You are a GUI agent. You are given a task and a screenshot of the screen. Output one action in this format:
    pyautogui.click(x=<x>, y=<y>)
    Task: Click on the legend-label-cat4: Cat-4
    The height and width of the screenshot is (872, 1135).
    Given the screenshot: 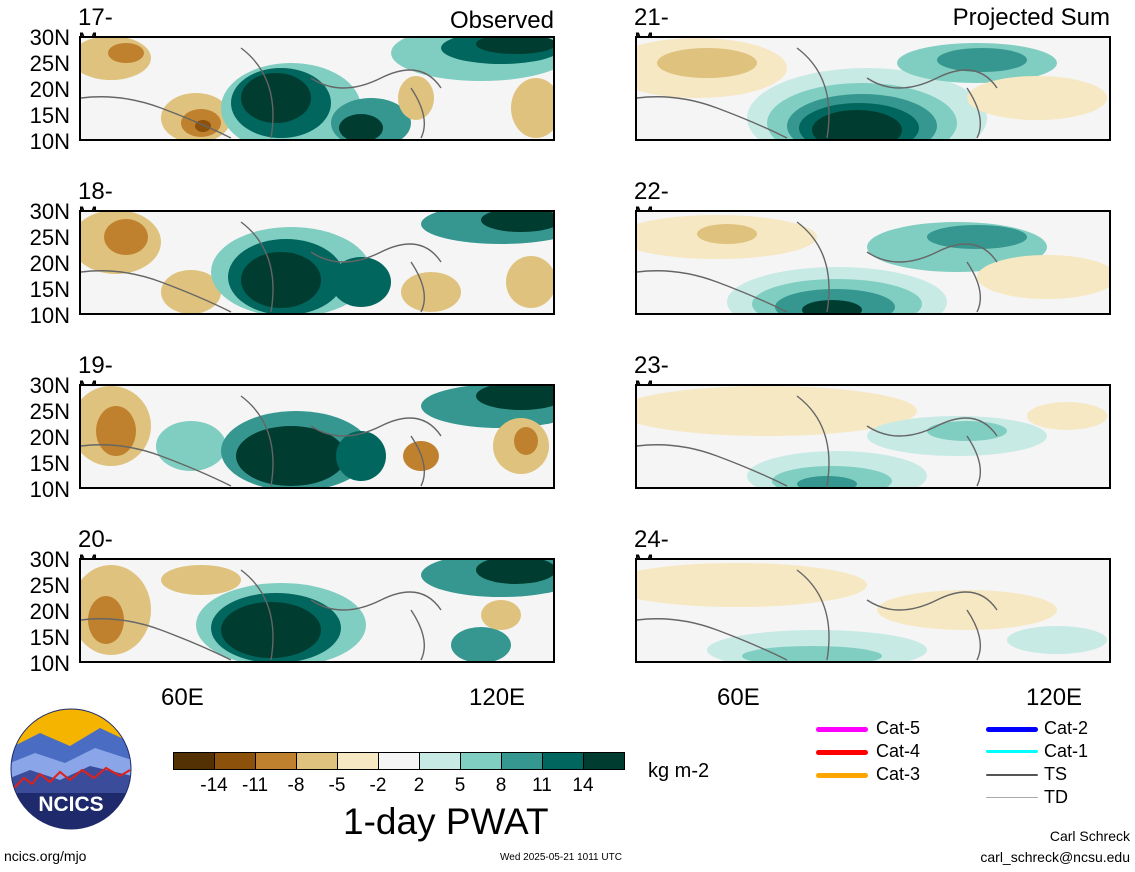 What is the action you would take?
    pyautogui.click(x=898, y=751)
    